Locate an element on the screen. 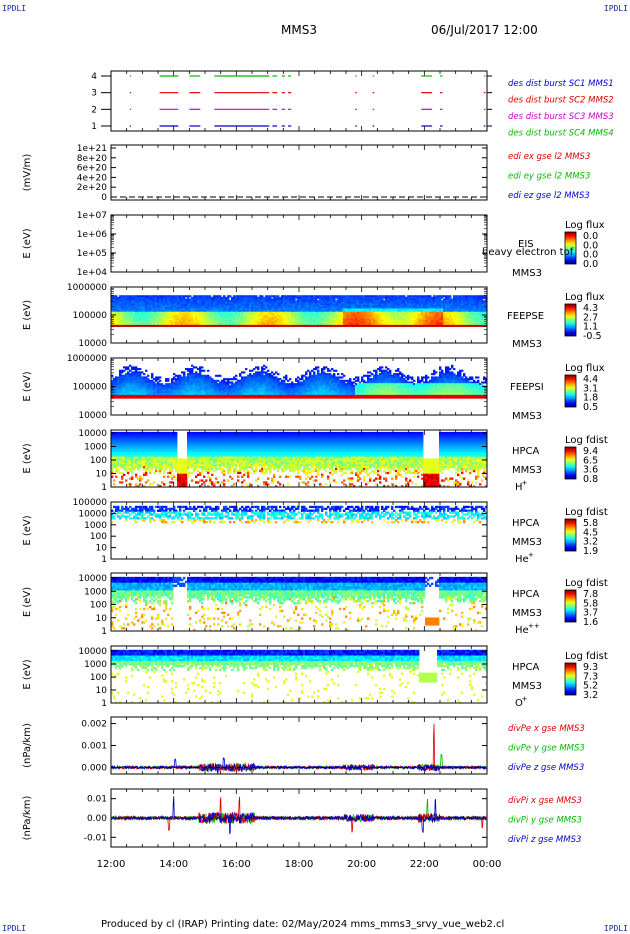 The height and width of the screenshot is (934, 630). colorbar-tick-label: 0.0 is located at coordinates (590, 255).